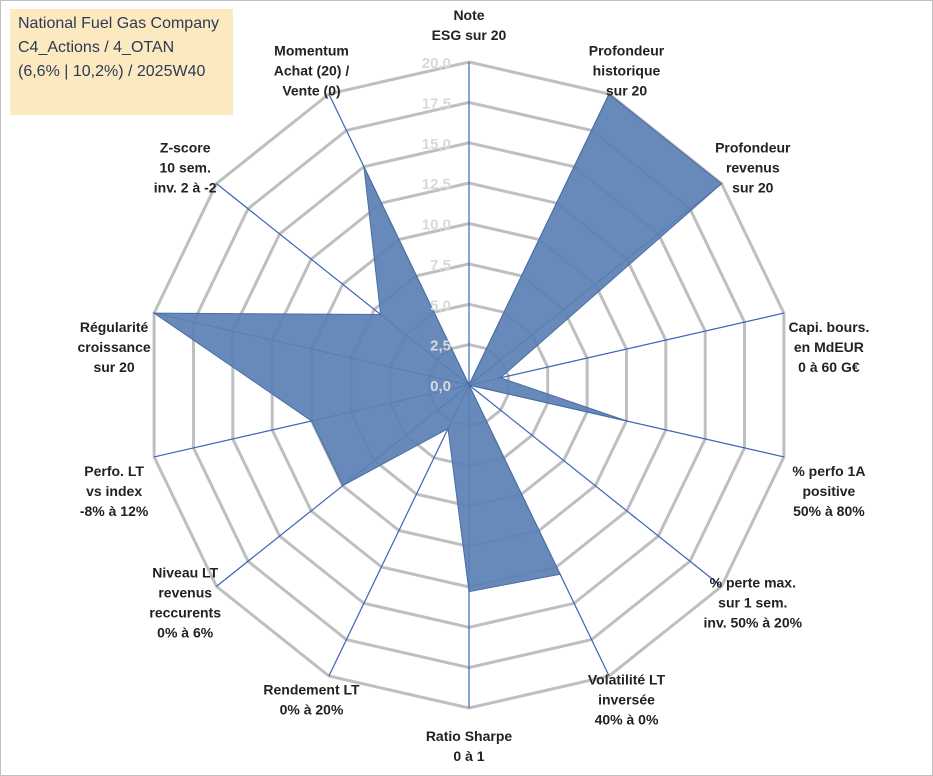 This screenshot has width=933, height=776. I want to click on axis-label-5-line-1: sur 1 sem., so click(752, 603).